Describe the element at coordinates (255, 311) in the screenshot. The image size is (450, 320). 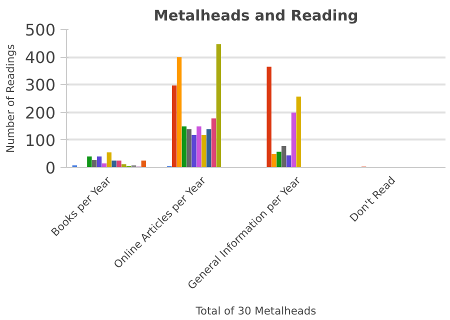
I see `x-axis-title: Total of 30 Metalheads` at that location.